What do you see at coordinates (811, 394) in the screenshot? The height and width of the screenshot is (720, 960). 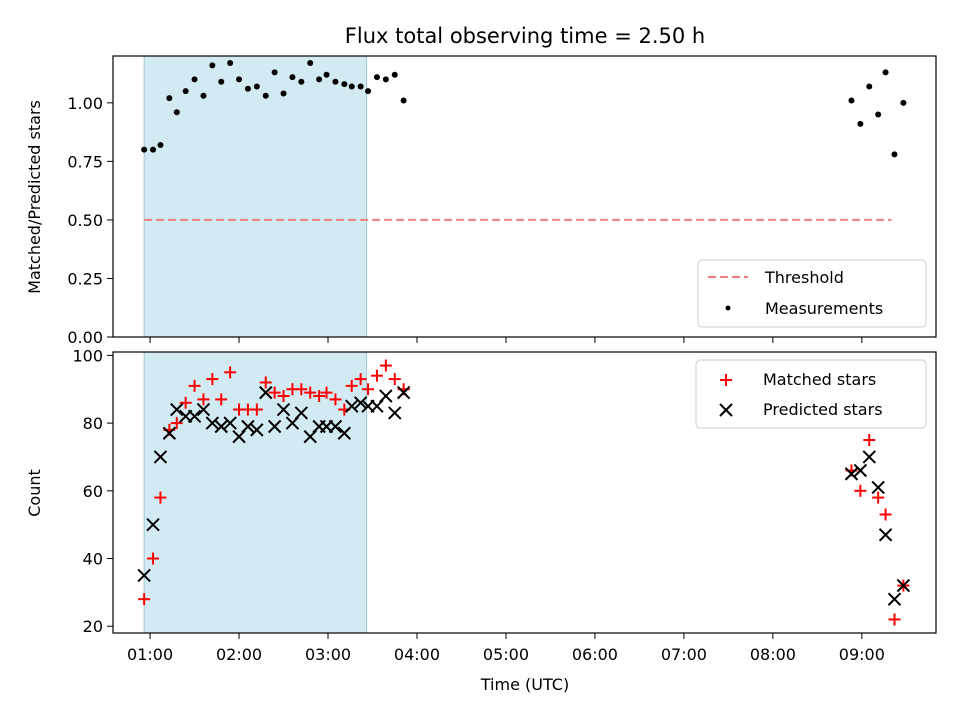 I see `bottom-legend: Matched stars Predicted stars` at bounding box center [811, 394].